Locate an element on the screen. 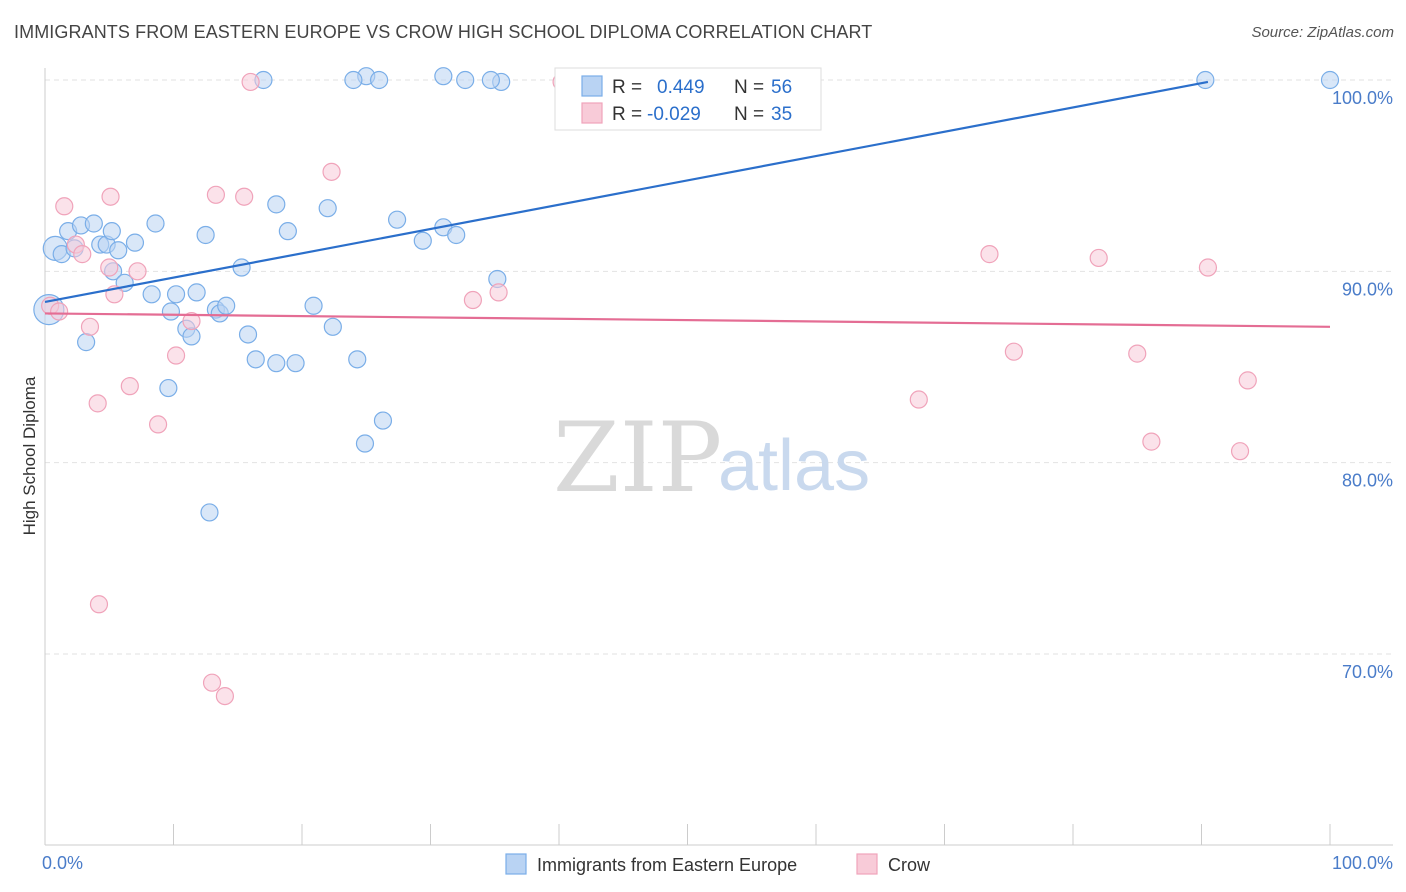 This screenshot has height=892, width=1406. y-tick-label-3: 70.0% is located at coordinates (1367, 672).